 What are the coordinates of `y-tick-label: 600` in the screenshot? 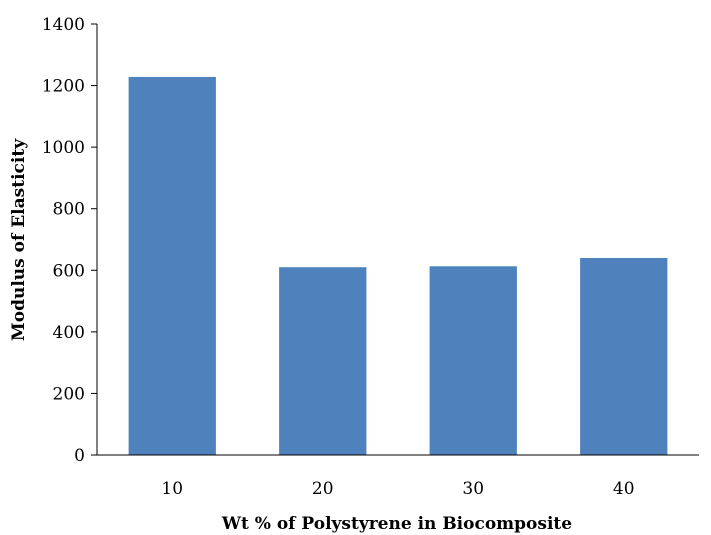 It's located at (69, 271).